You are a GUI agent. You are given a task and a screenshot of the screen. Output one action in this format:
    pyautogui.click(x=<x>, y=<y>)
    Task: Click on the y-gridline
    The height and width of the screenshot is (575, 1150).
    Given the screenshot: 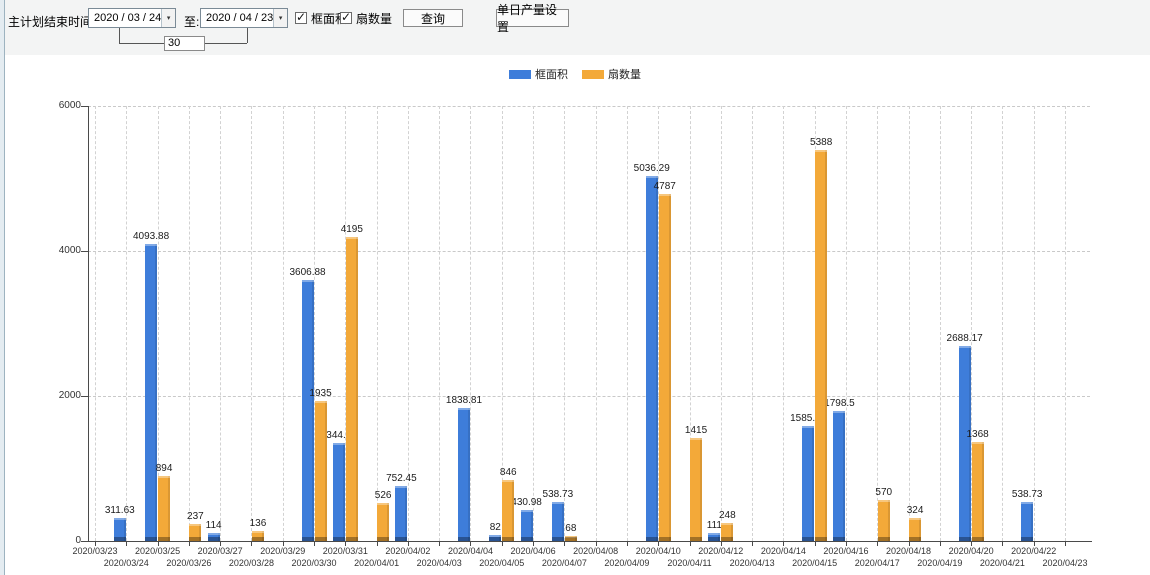 What is the action you would take?
    pyautogui.click(x=589, y=251)
    